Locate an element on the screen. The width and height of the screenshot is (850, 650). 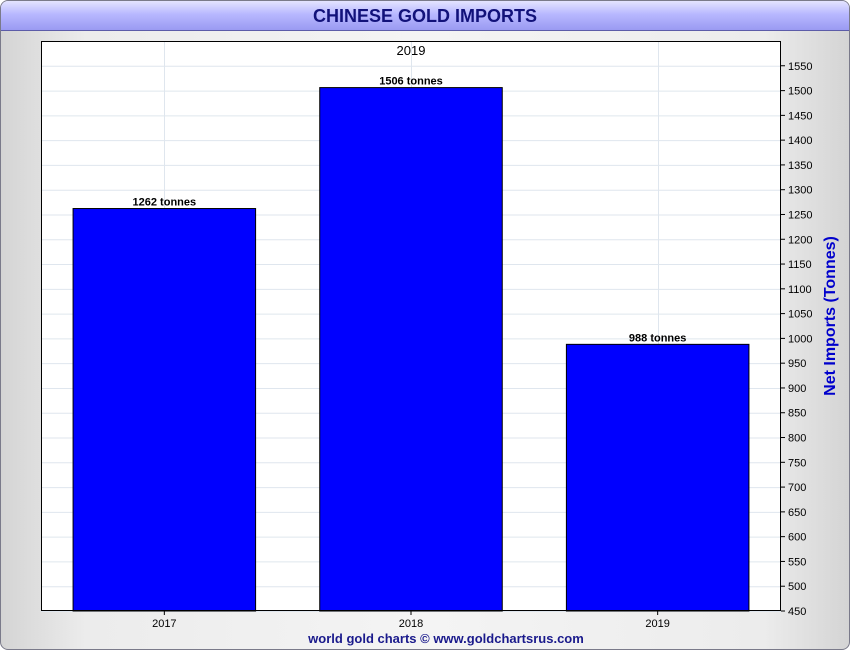
x-tick-label-2018: 2018 is located at coordinates (411, 624).